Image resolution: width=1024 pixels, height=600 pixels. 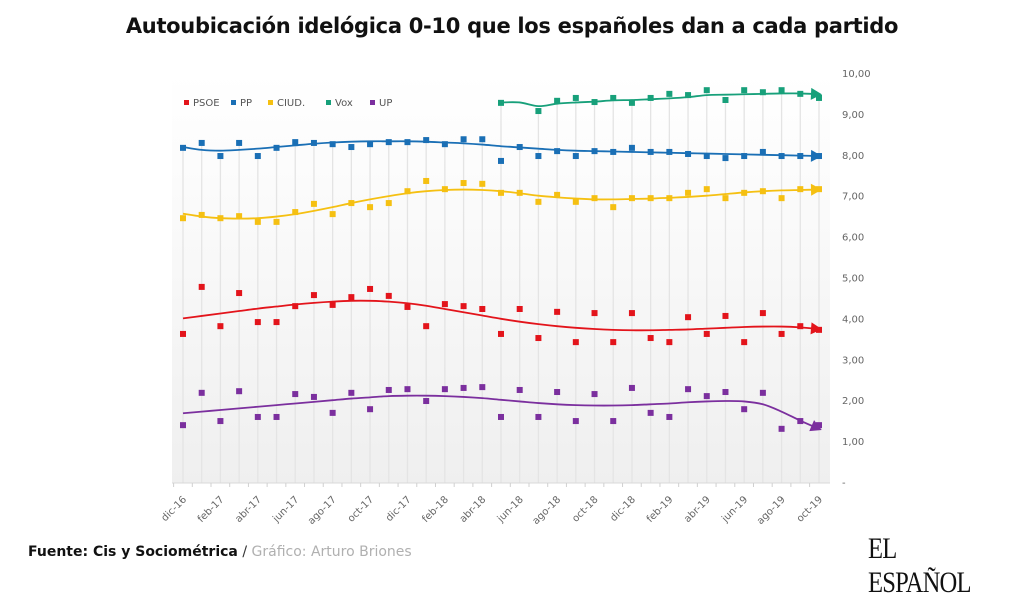 I want to click on trend-line-psoe, so click(x=501, y=315).